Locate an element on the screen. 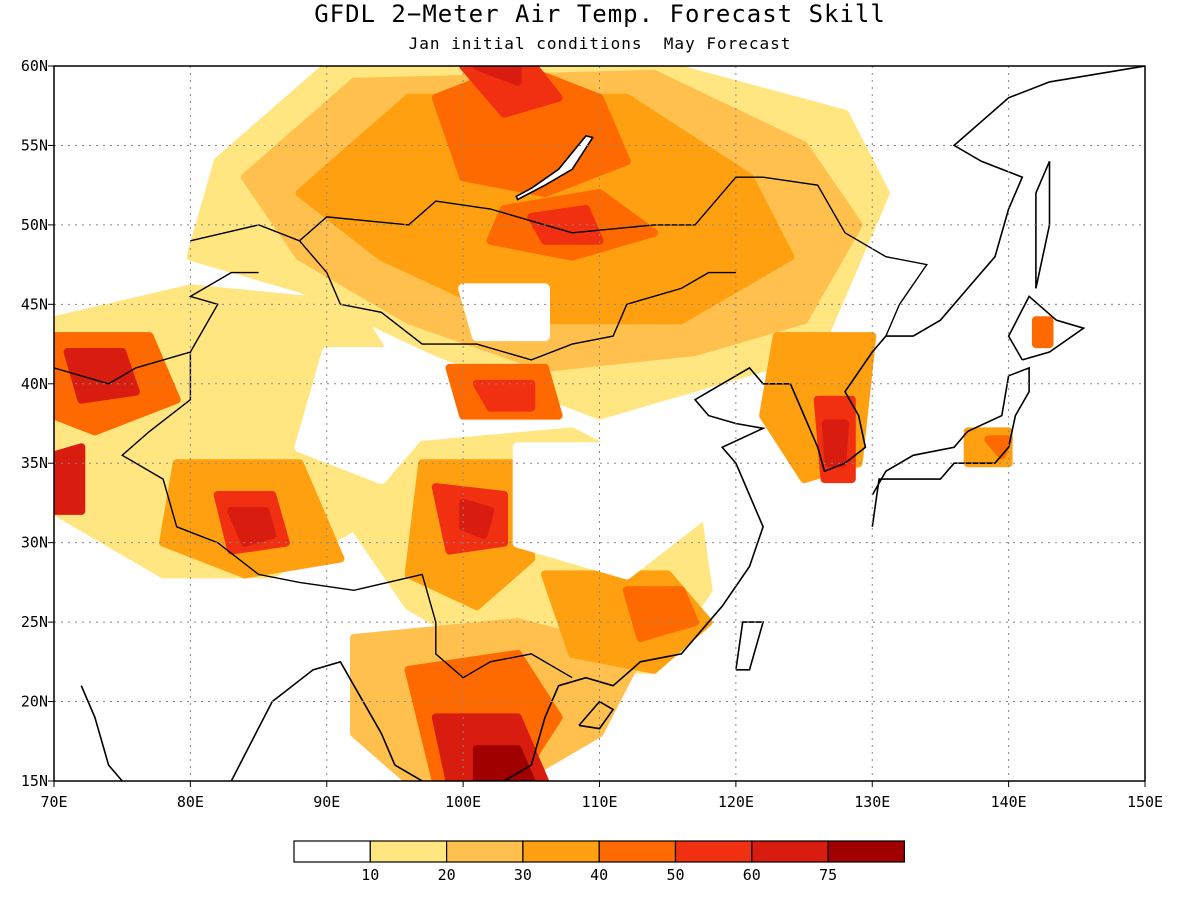 The width and height of the screenshot is (1200, 900). lat-tick-label: 35N is located at coordinates (34, 463).